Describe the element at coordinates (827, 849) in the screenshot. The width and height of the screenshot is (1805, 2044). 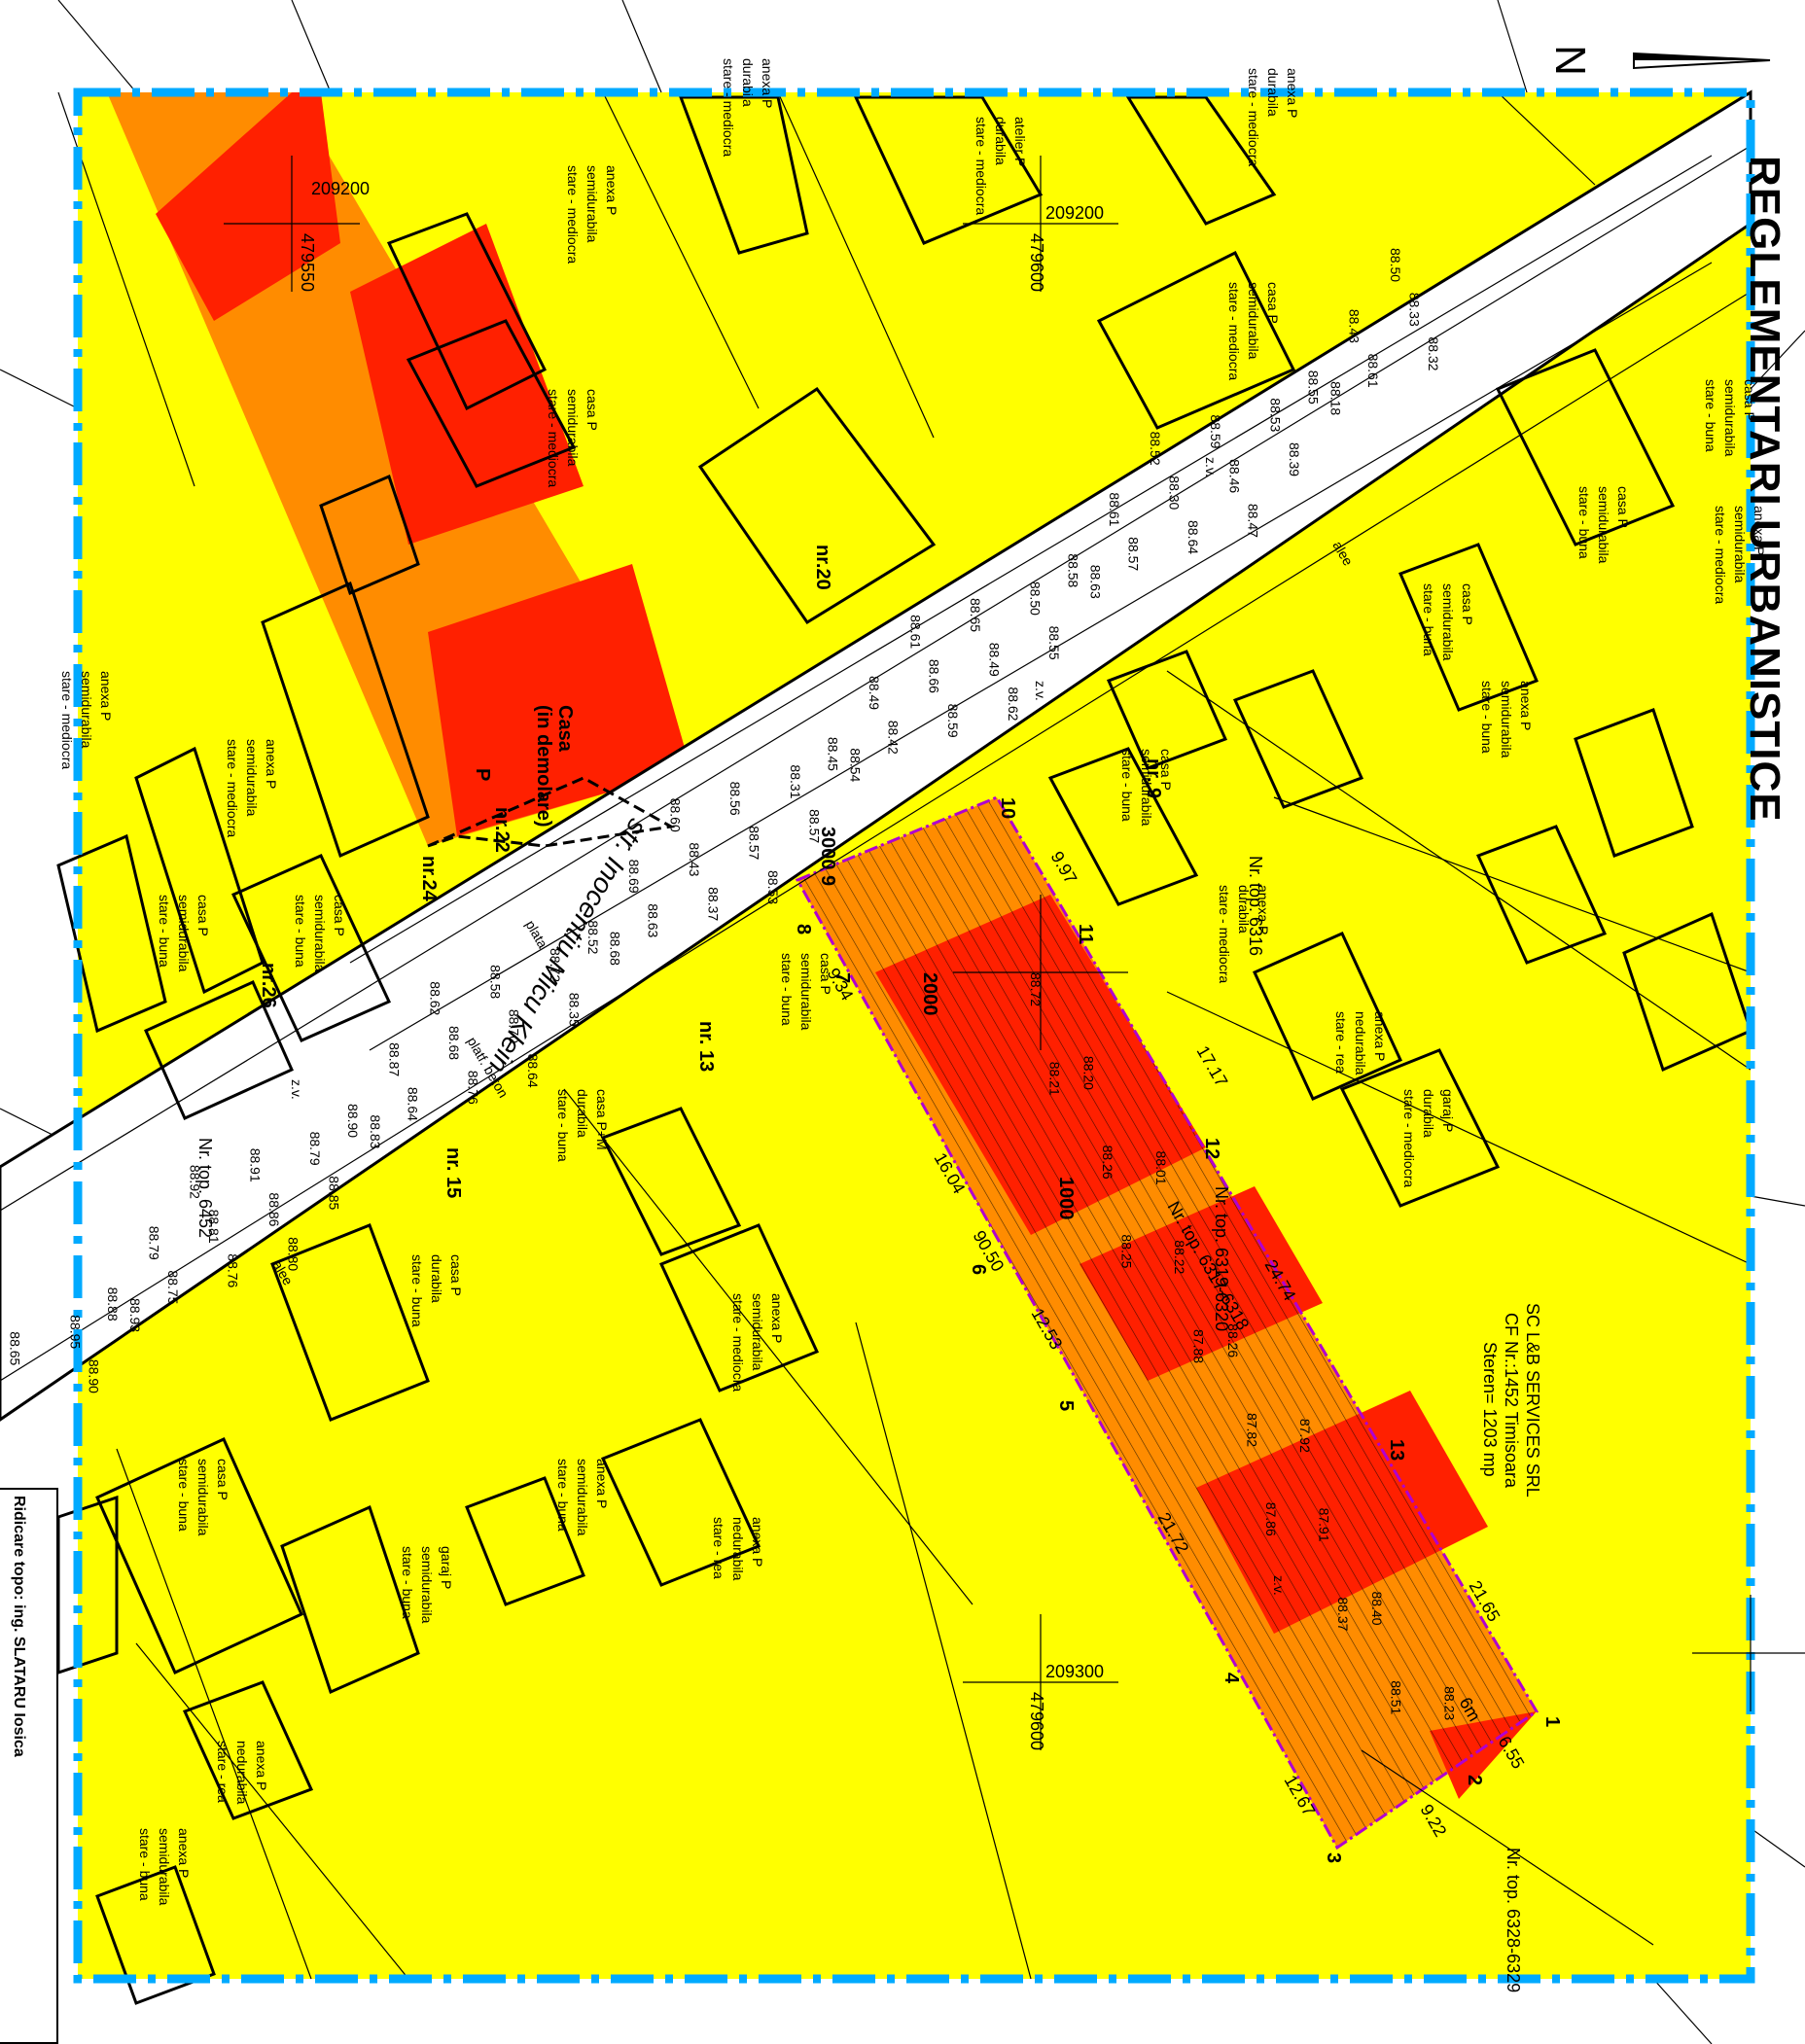
I see `ring-3000: 3000` at that location.